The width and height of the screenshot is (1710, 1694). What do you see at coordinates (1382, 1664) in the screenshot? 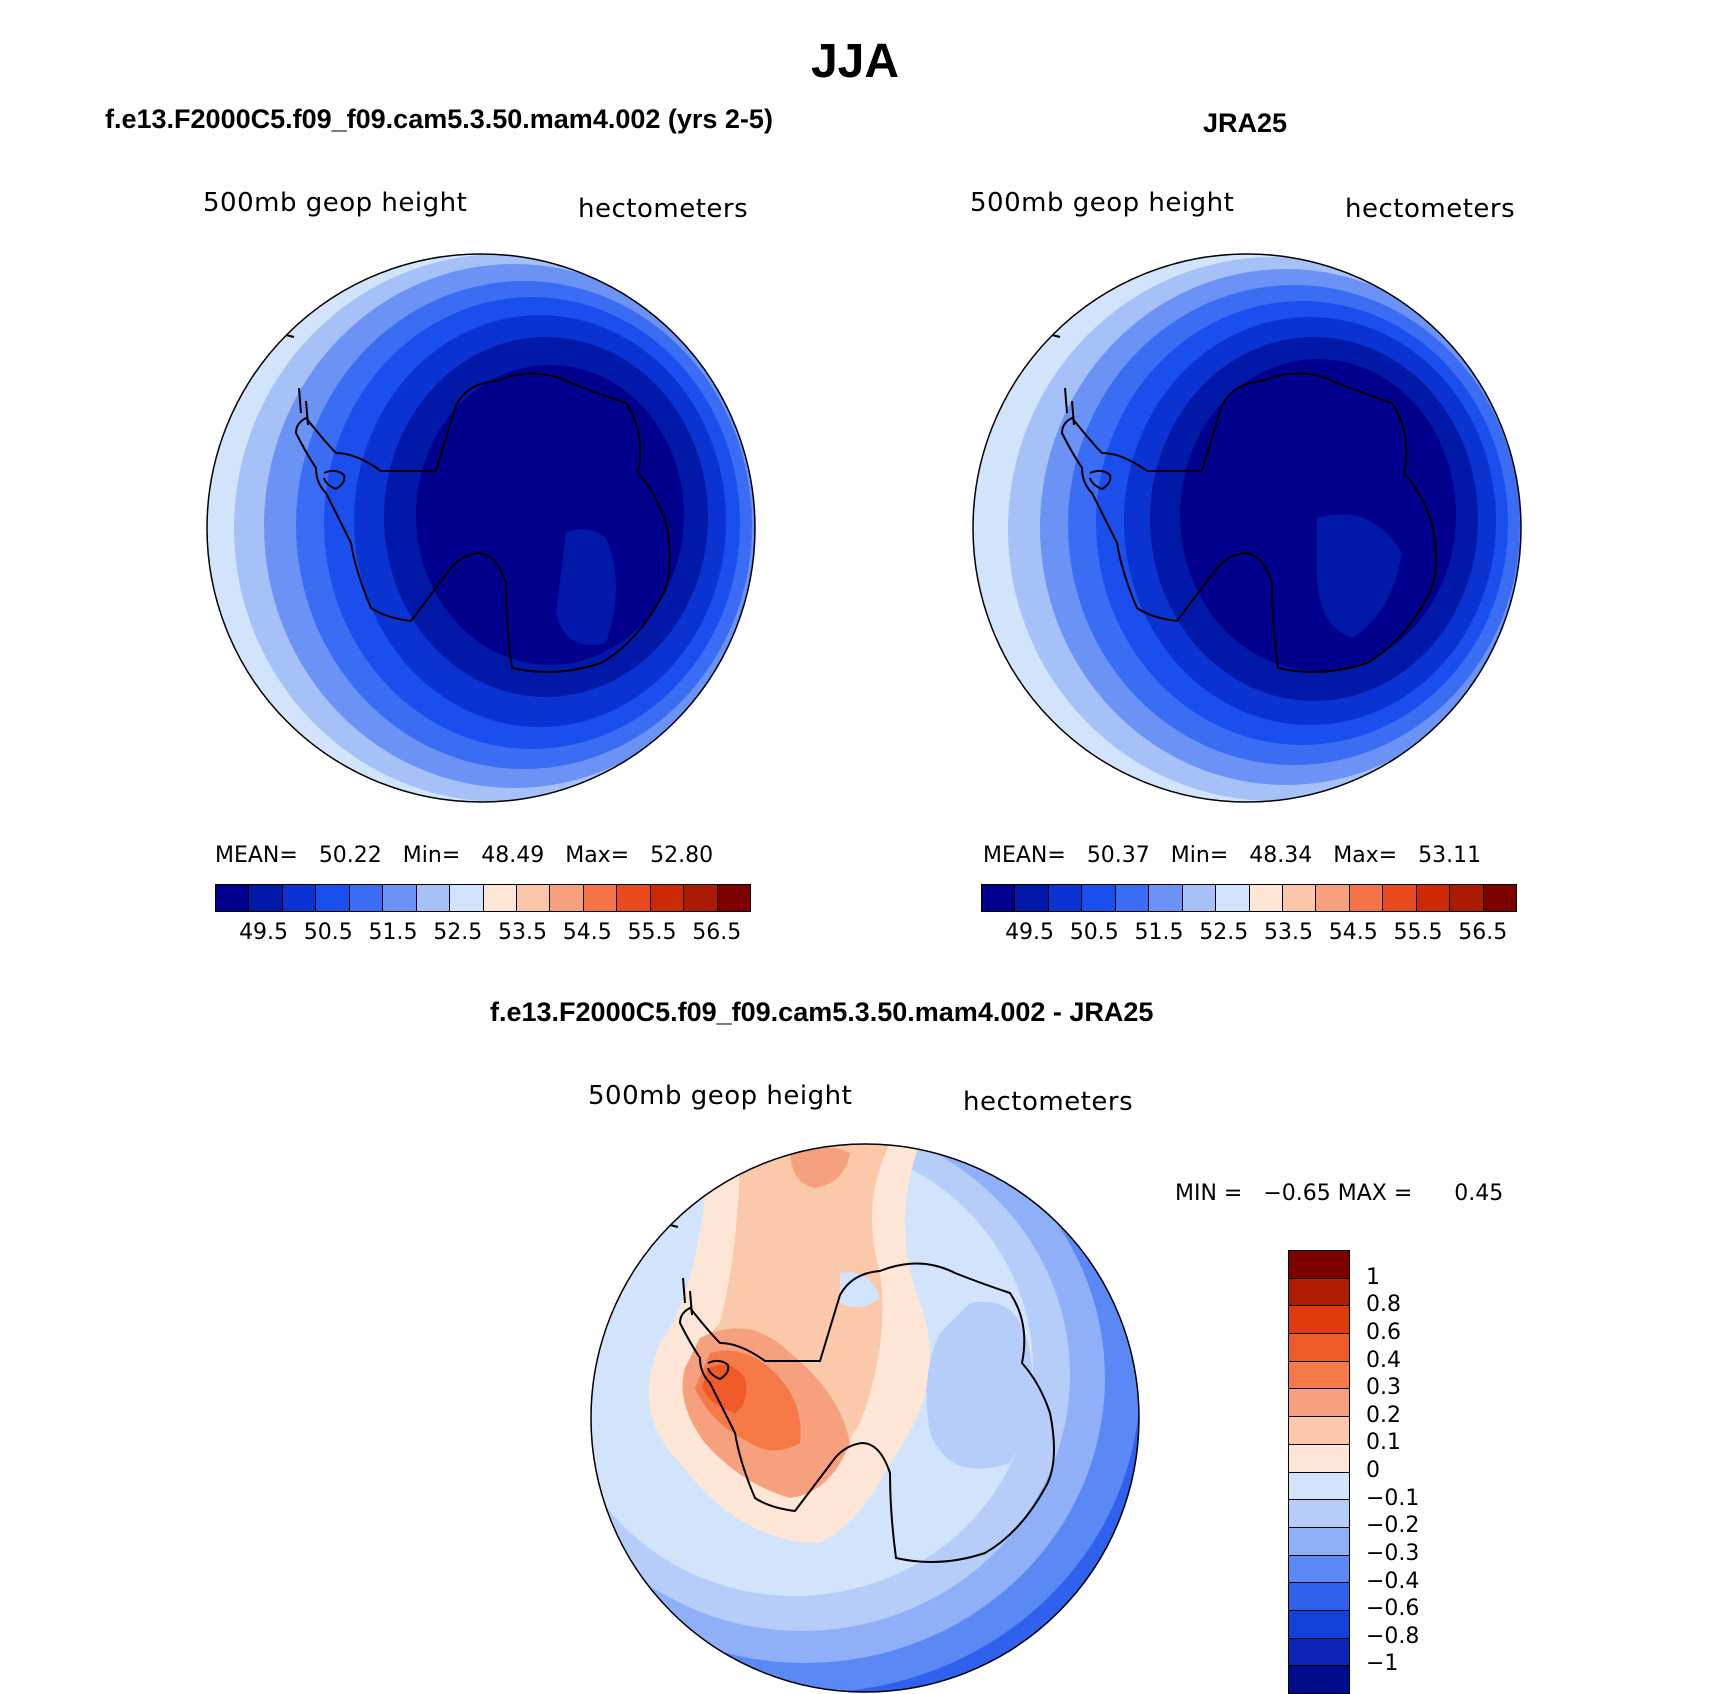
I see `diff-colorbar-tick: −1` at bounding box center [1382, 1664].